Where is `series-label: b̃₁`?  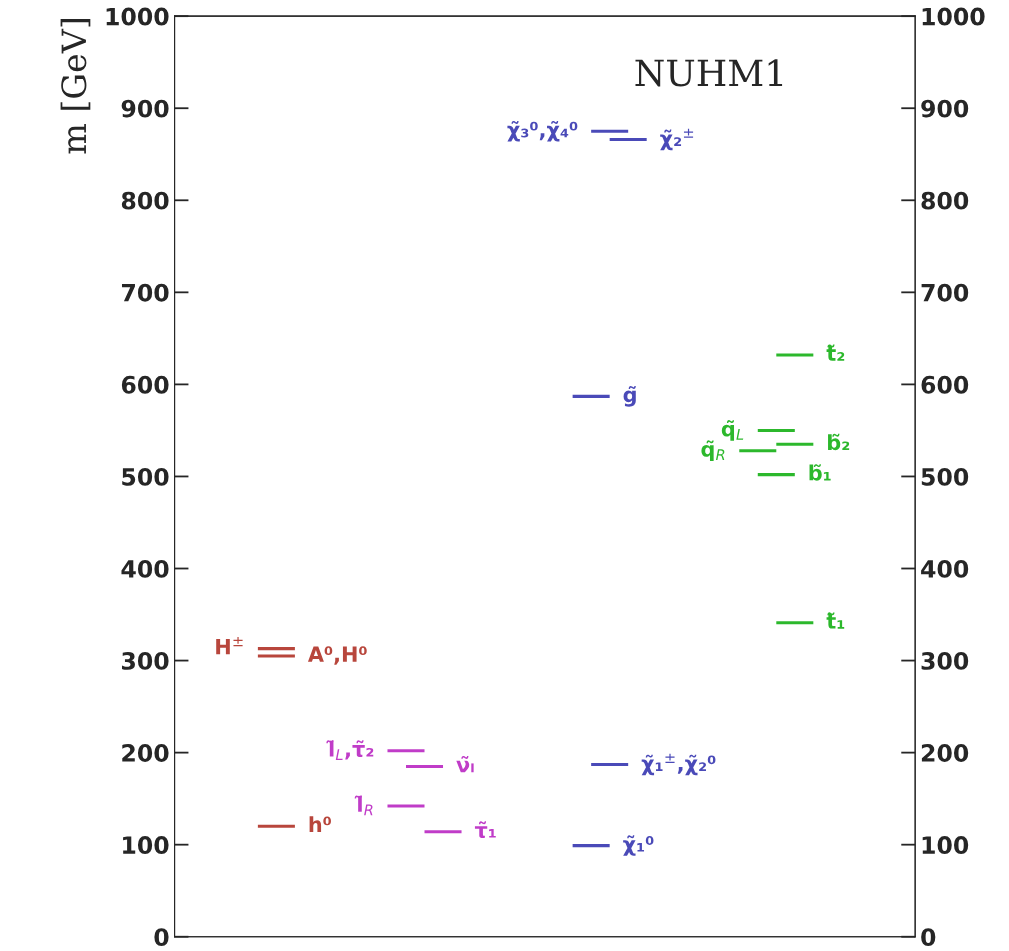 series-label: b̃₁ is located at coordinates (820, 472).